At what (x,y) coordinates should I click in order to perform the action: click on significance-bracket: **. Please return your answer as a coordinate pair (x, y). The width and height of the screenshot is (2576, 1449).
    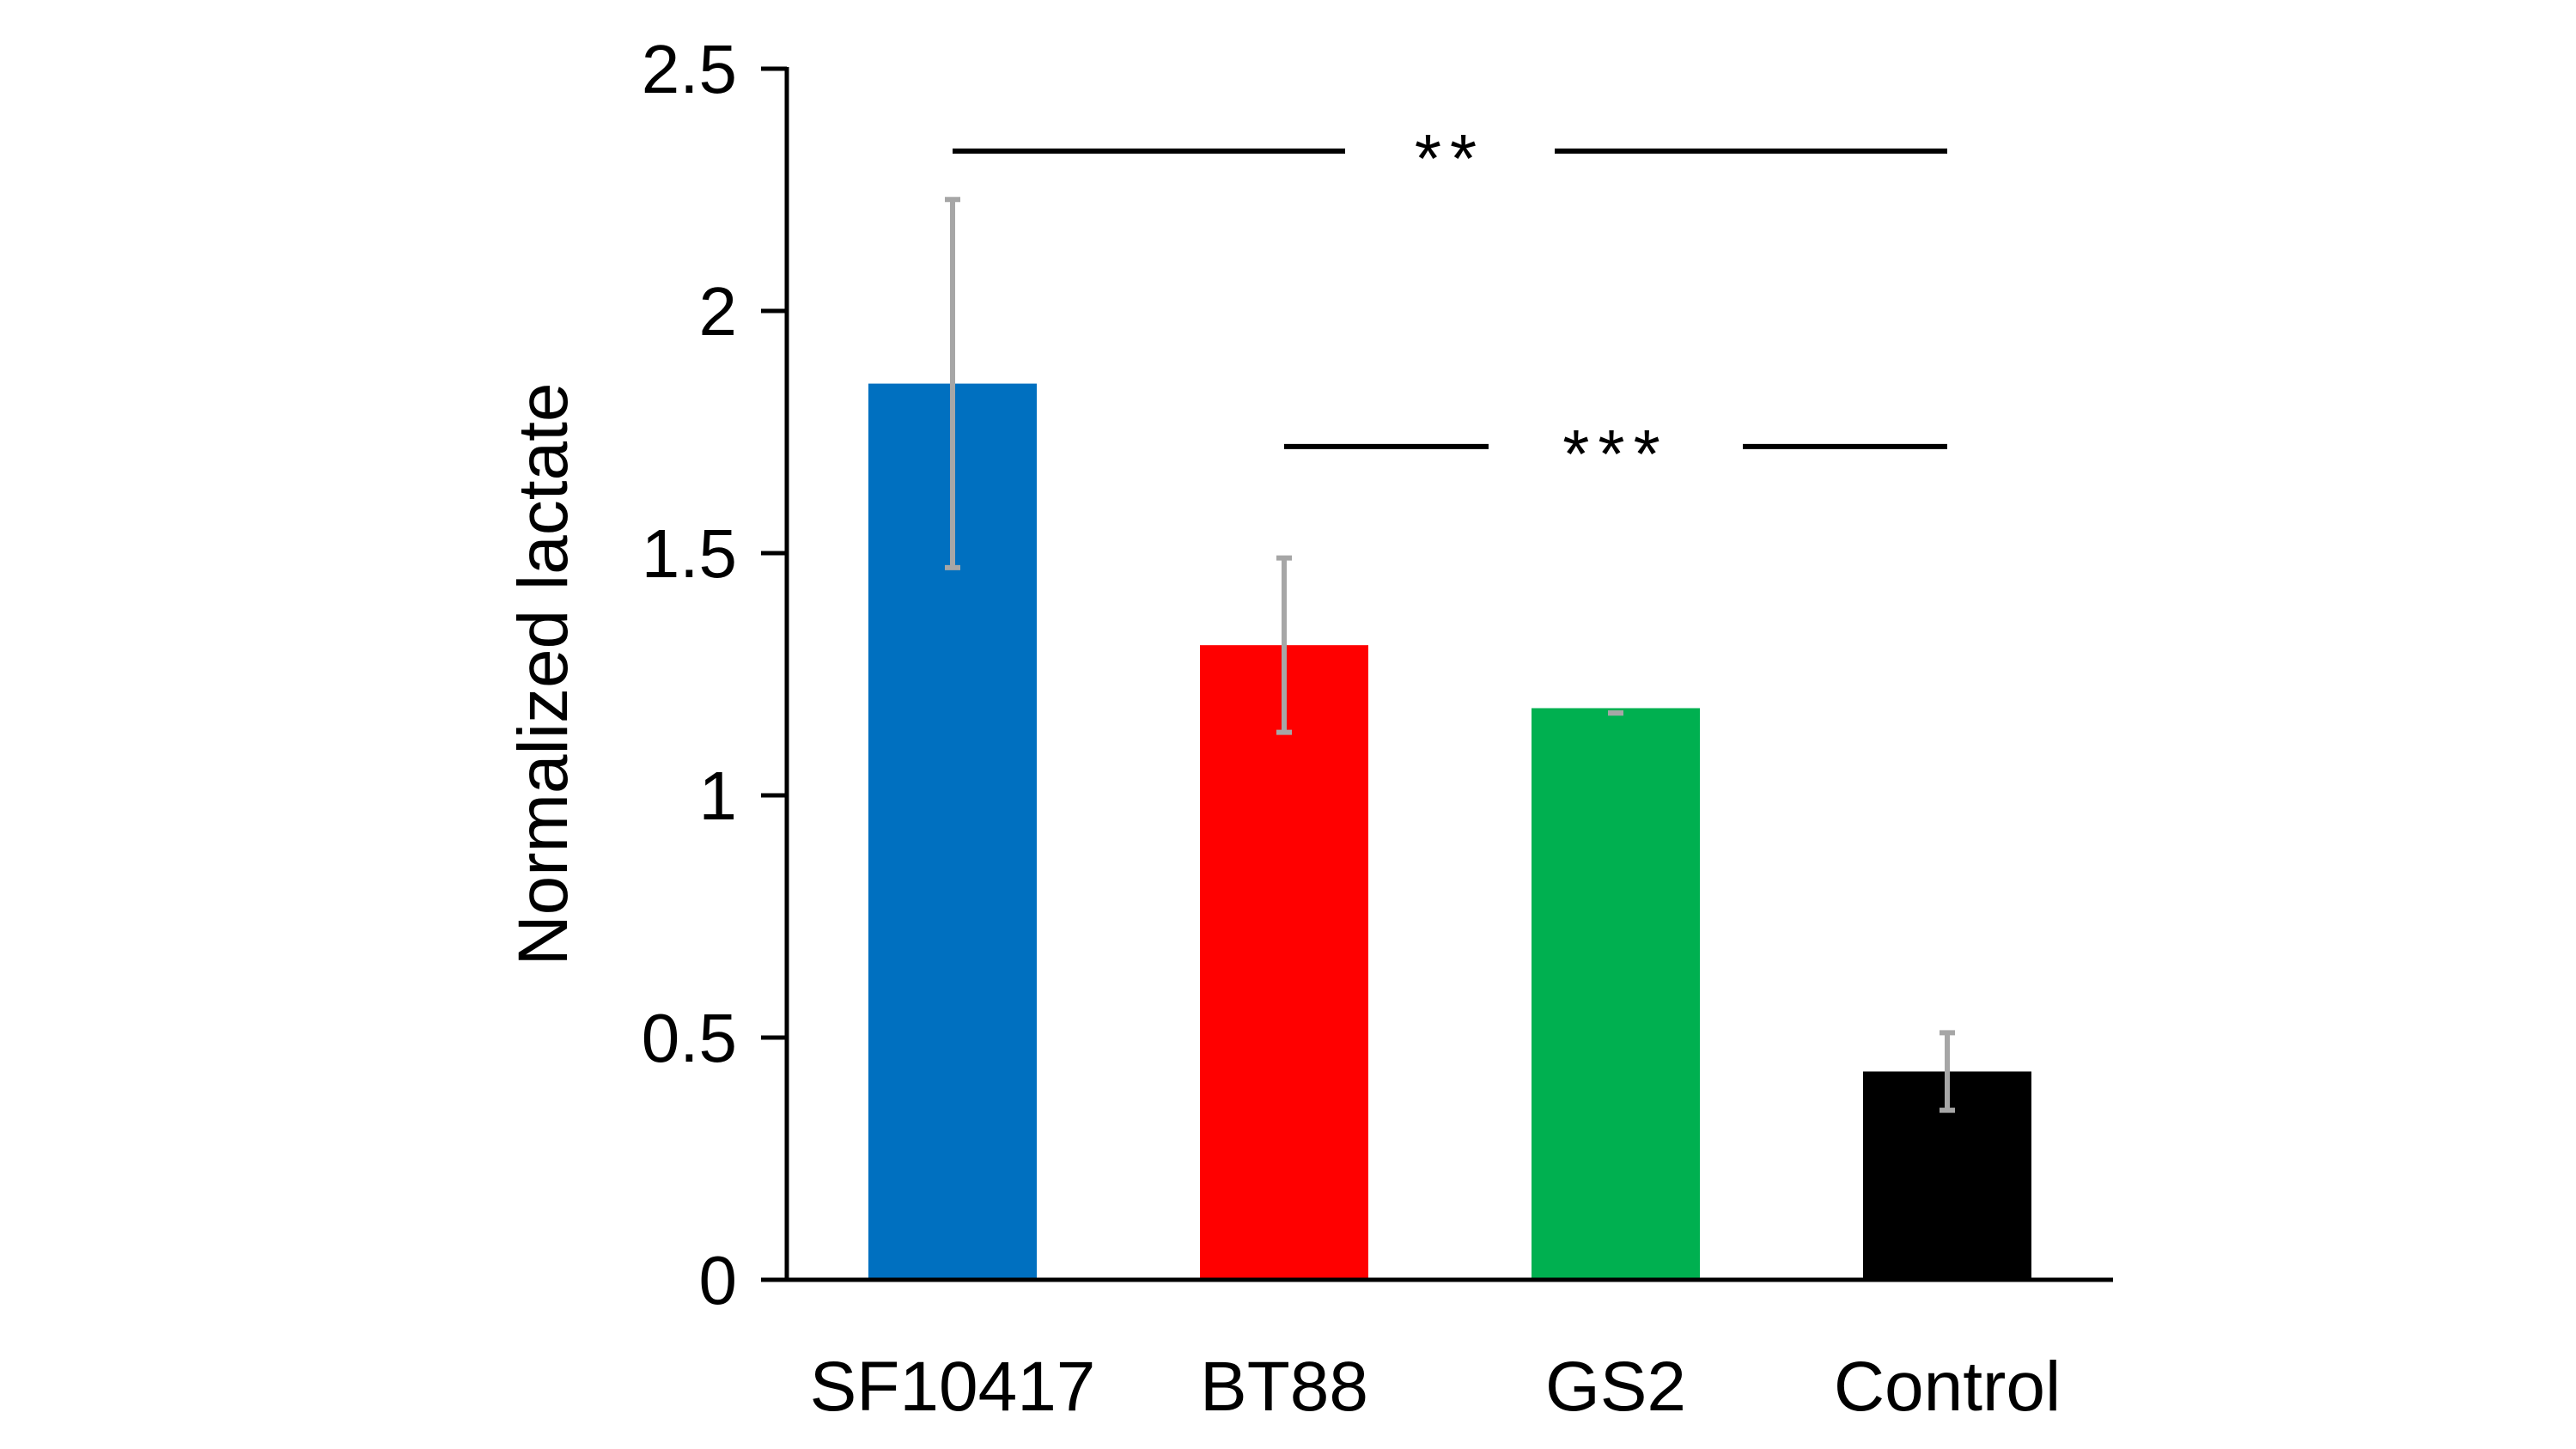
    Looking at the image, I should click on (1450, 158).